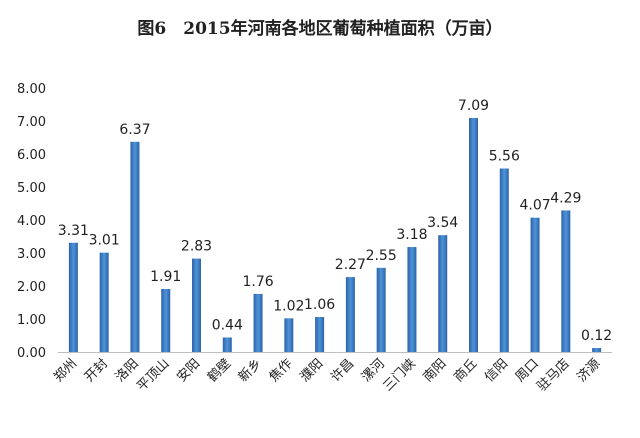 This screenshot has height=438, width=640. Describe the element at coordinates (104, 241) in the screenshot. I see `data-label: 3.01` at that location.